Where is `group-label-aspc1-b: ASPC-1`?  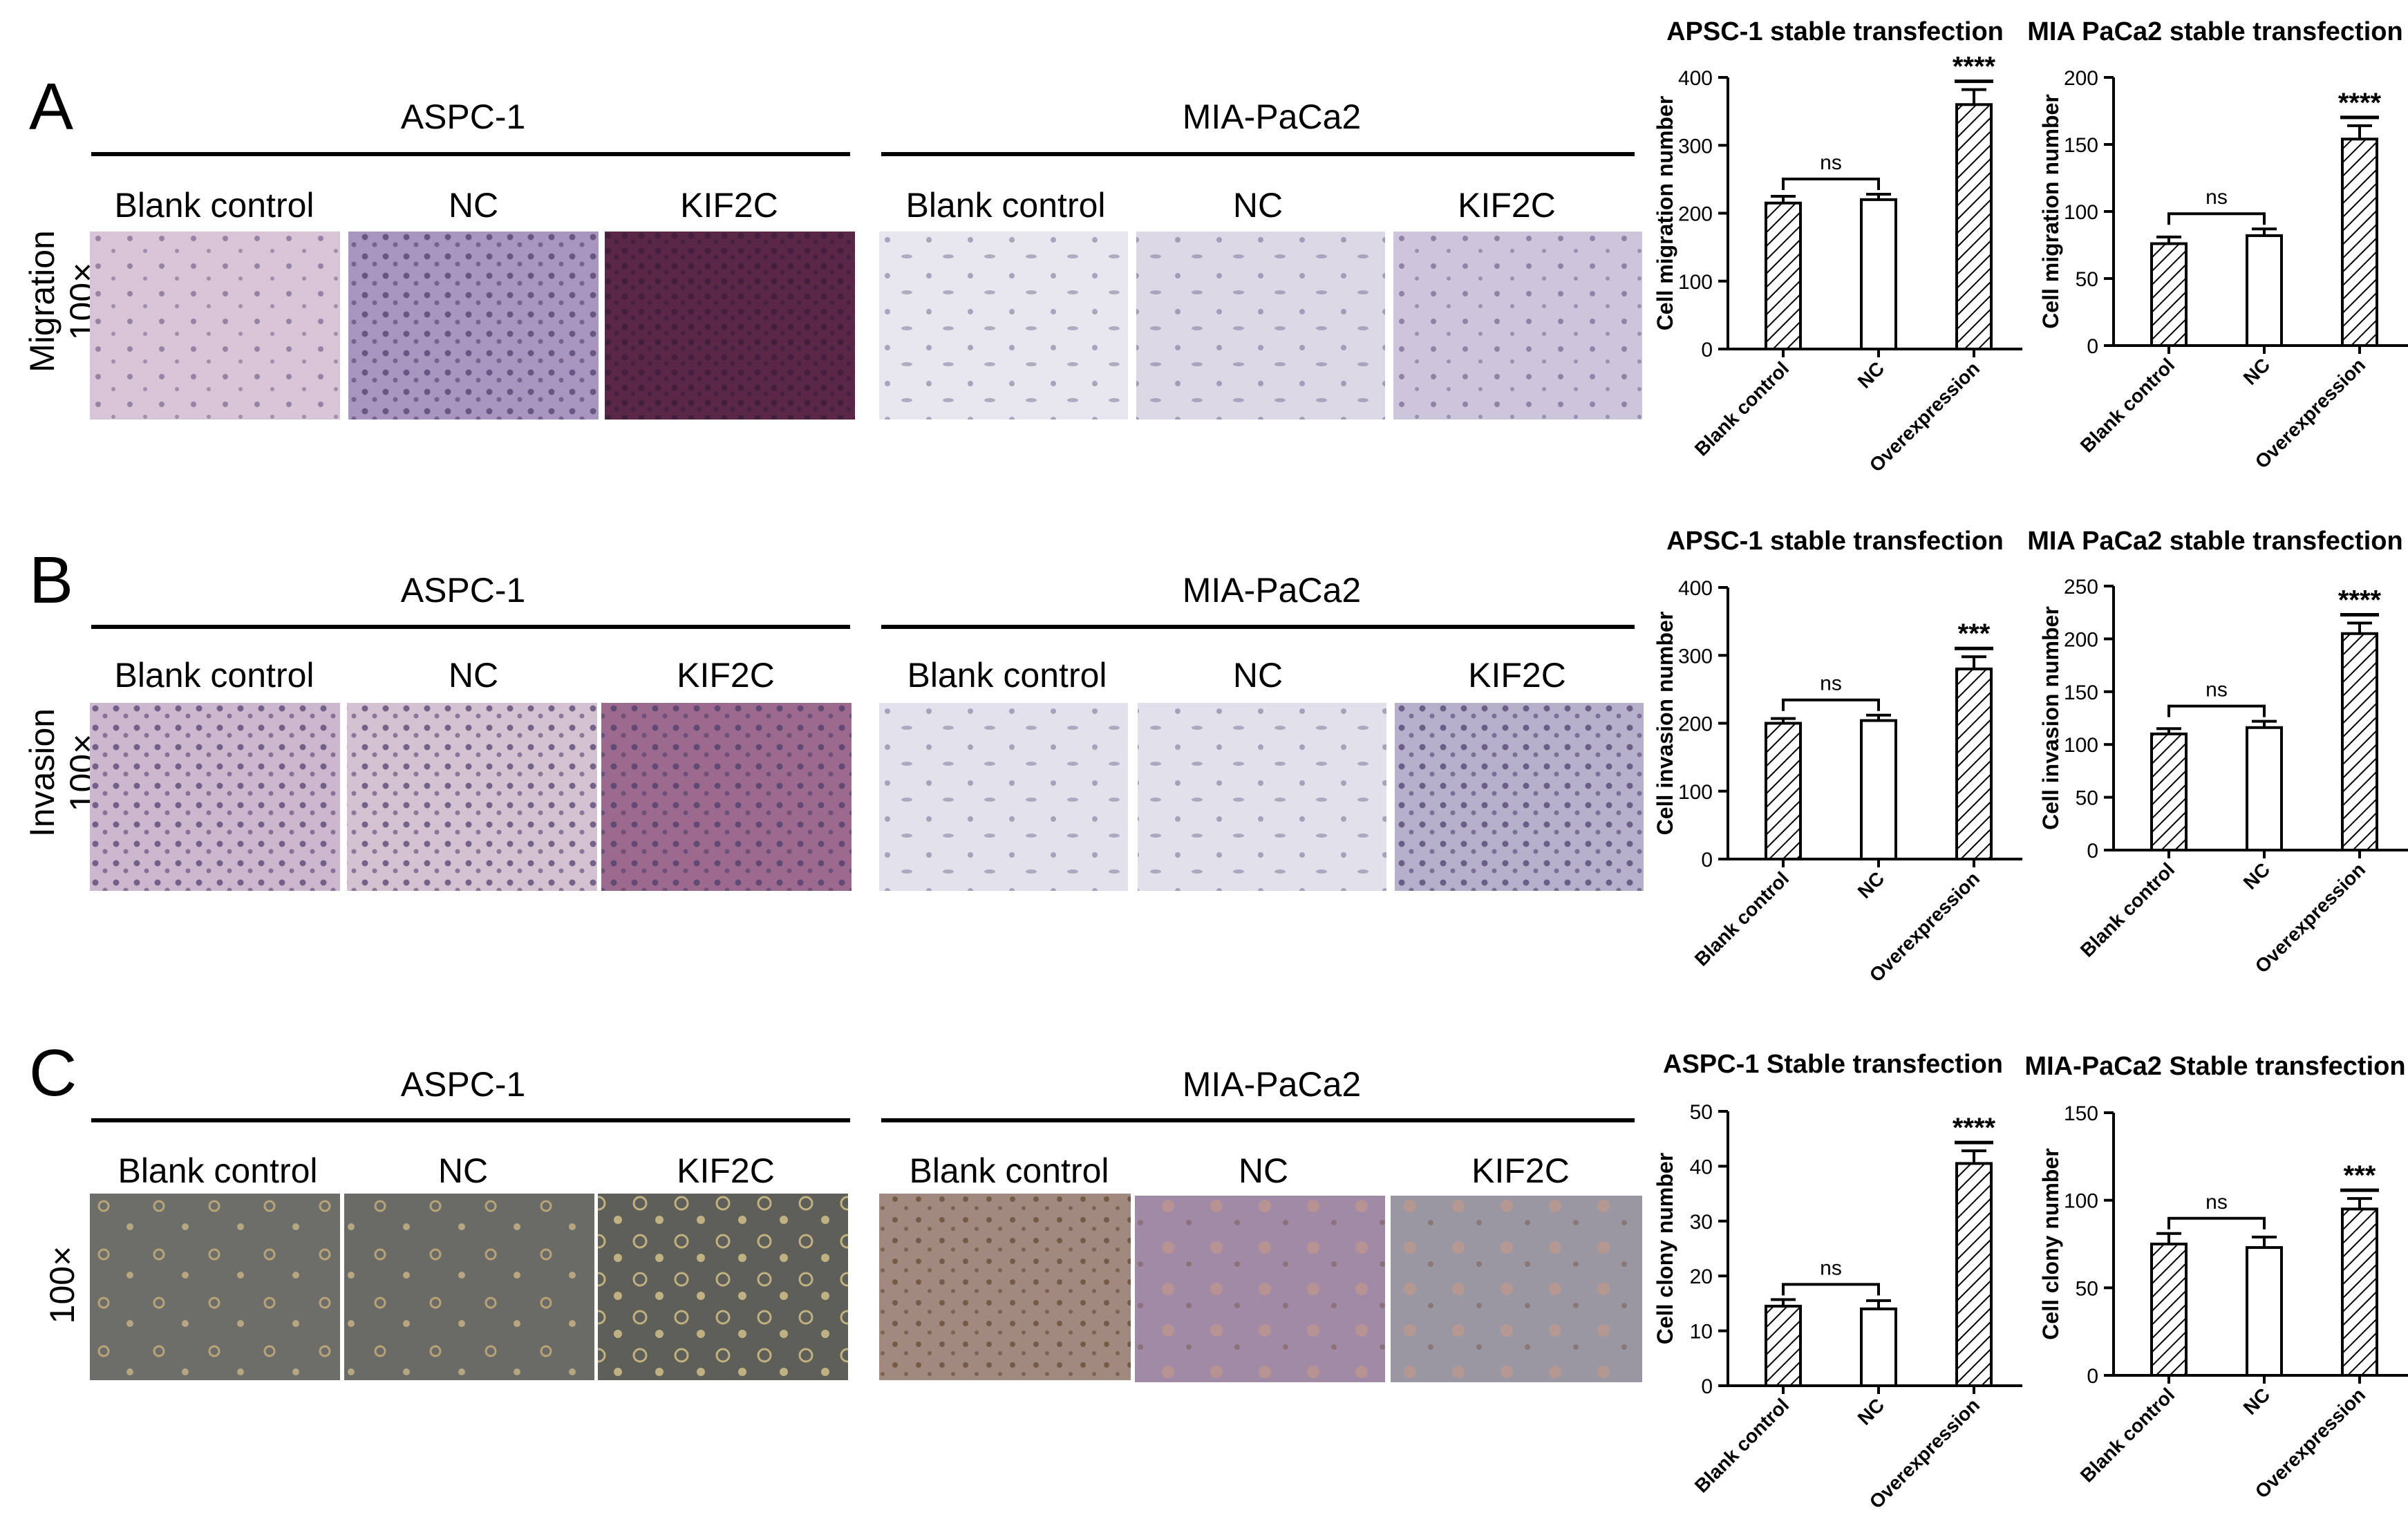 group-label-aspc1-b: ASPC-1 is located at coordinates (463, 590).